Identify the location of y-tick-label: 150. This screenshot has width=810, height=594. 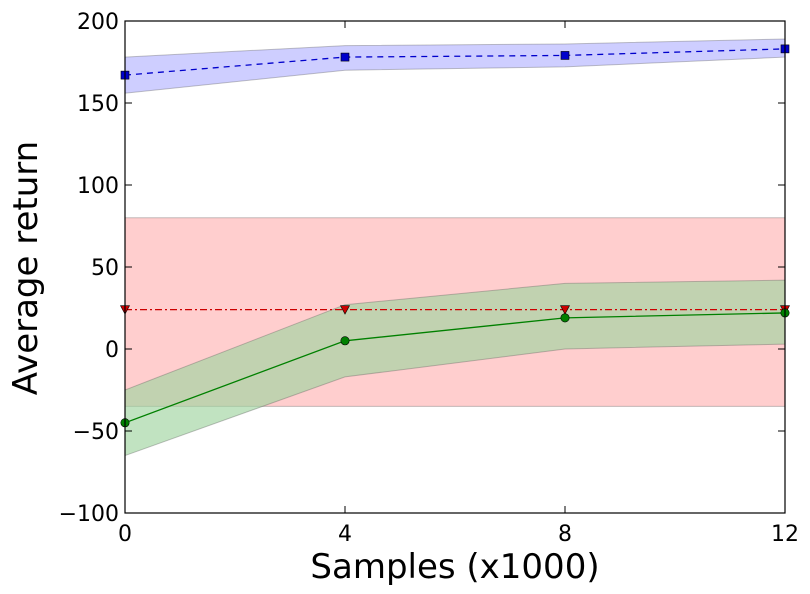
(98, 104).